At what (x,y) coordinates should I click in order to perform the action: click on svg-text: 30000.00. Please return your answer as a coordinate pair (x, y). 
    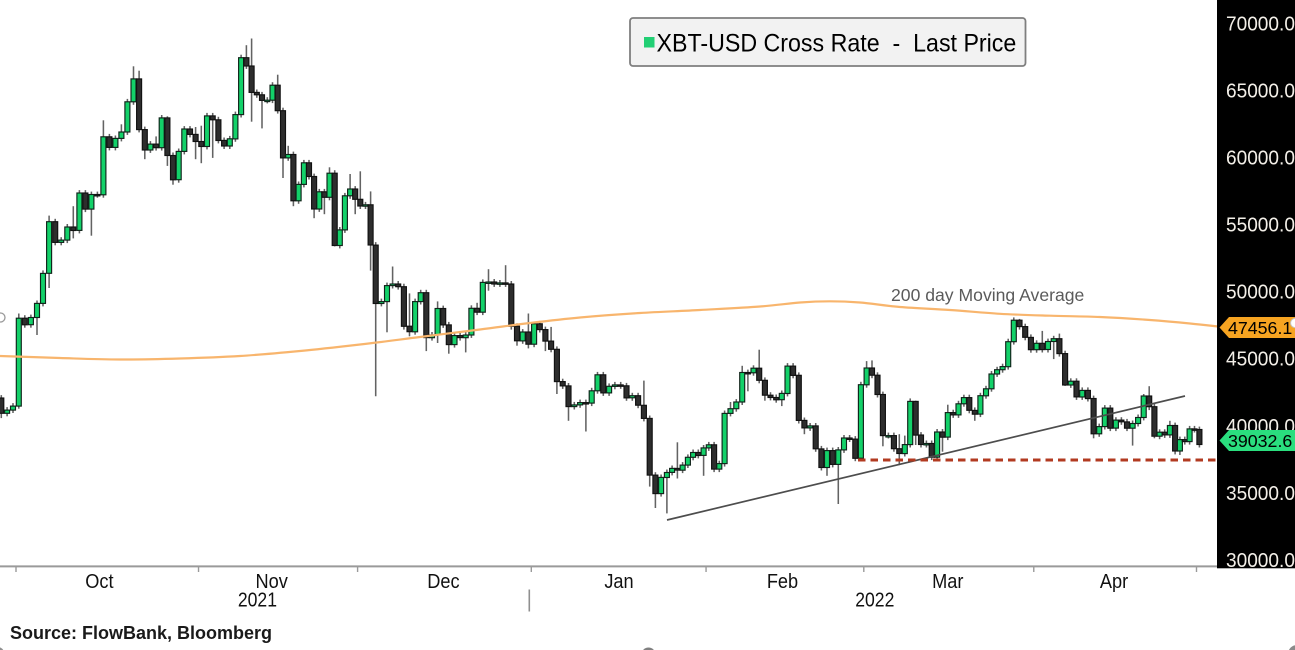
    Looking at the image, I should click on (1260, 561).